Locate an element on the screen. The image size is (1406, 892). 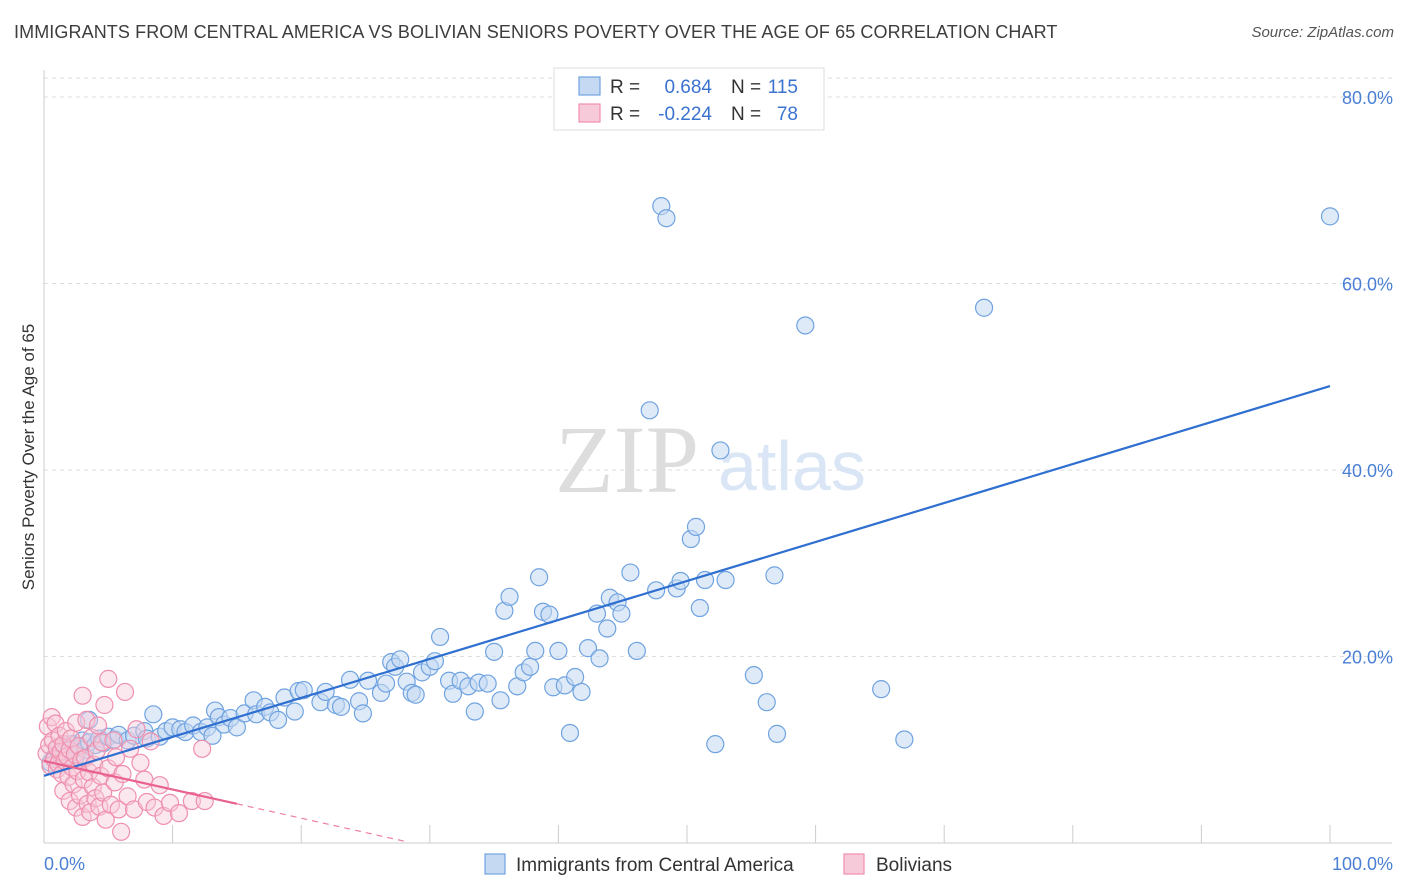
legend-r-label-blue: R = is located at coordinates (625, 87).